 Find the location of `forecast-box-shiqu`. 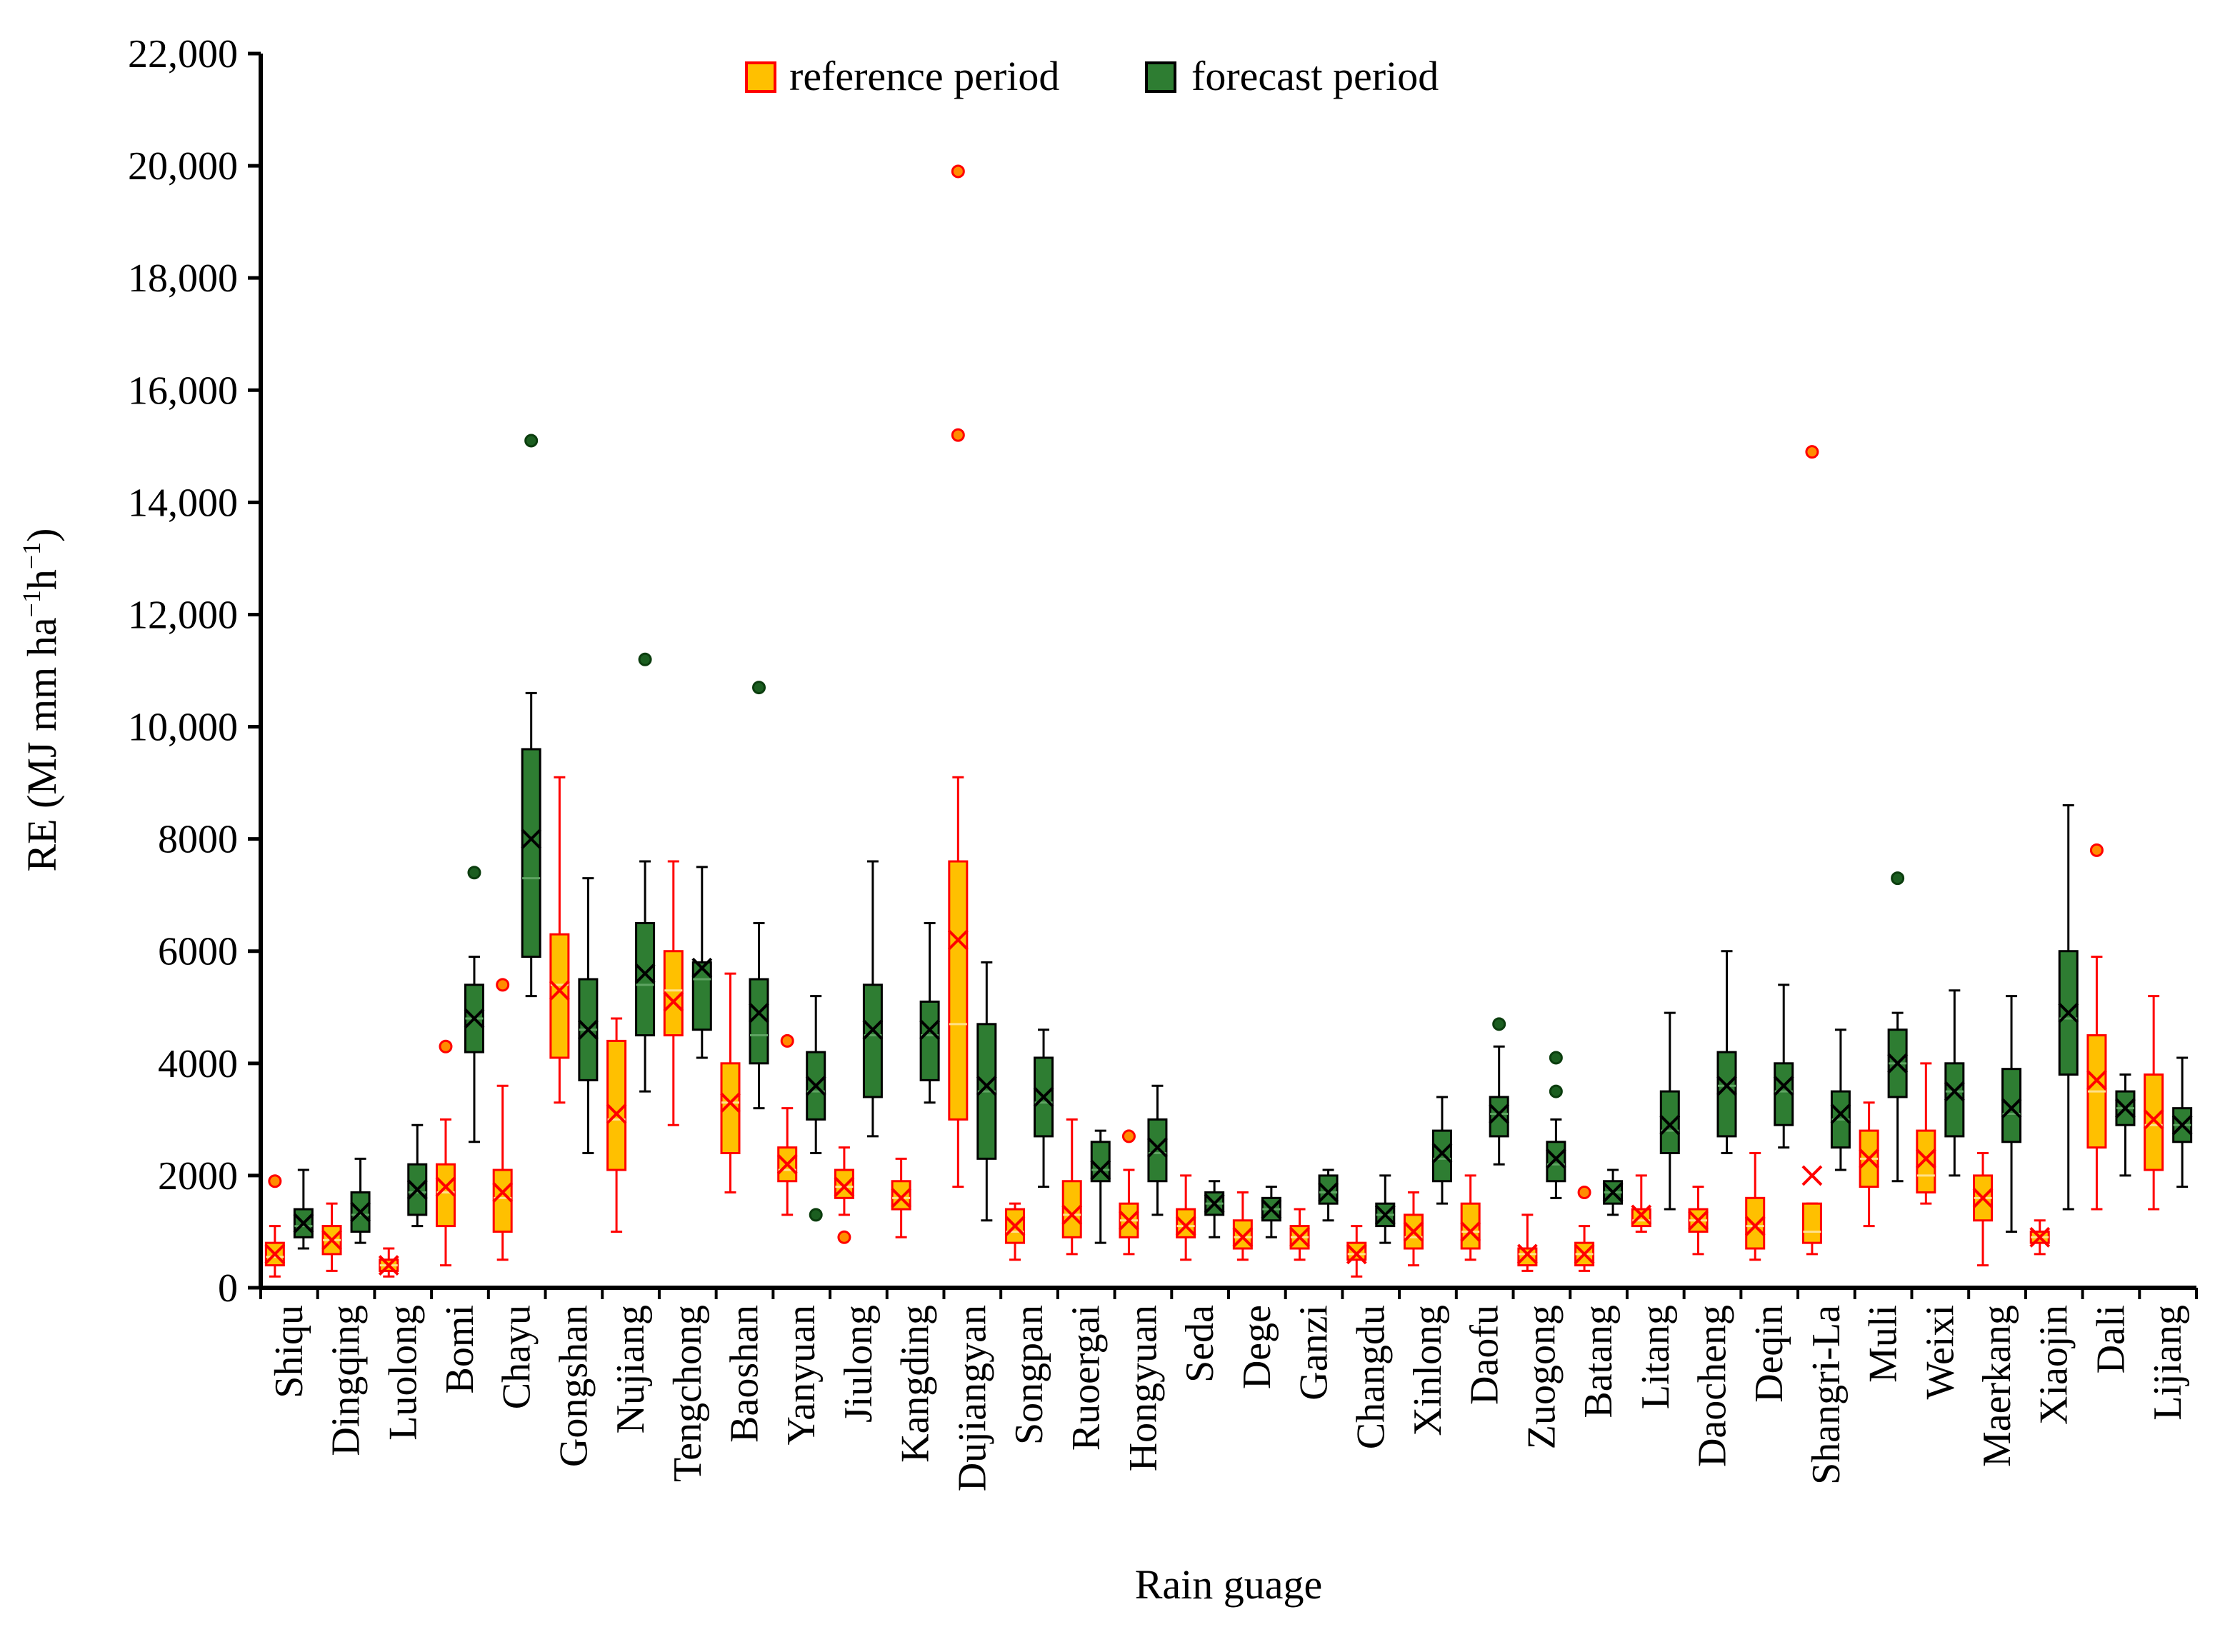

forecast-box-shiqu is located at coordinates (303, 1209).